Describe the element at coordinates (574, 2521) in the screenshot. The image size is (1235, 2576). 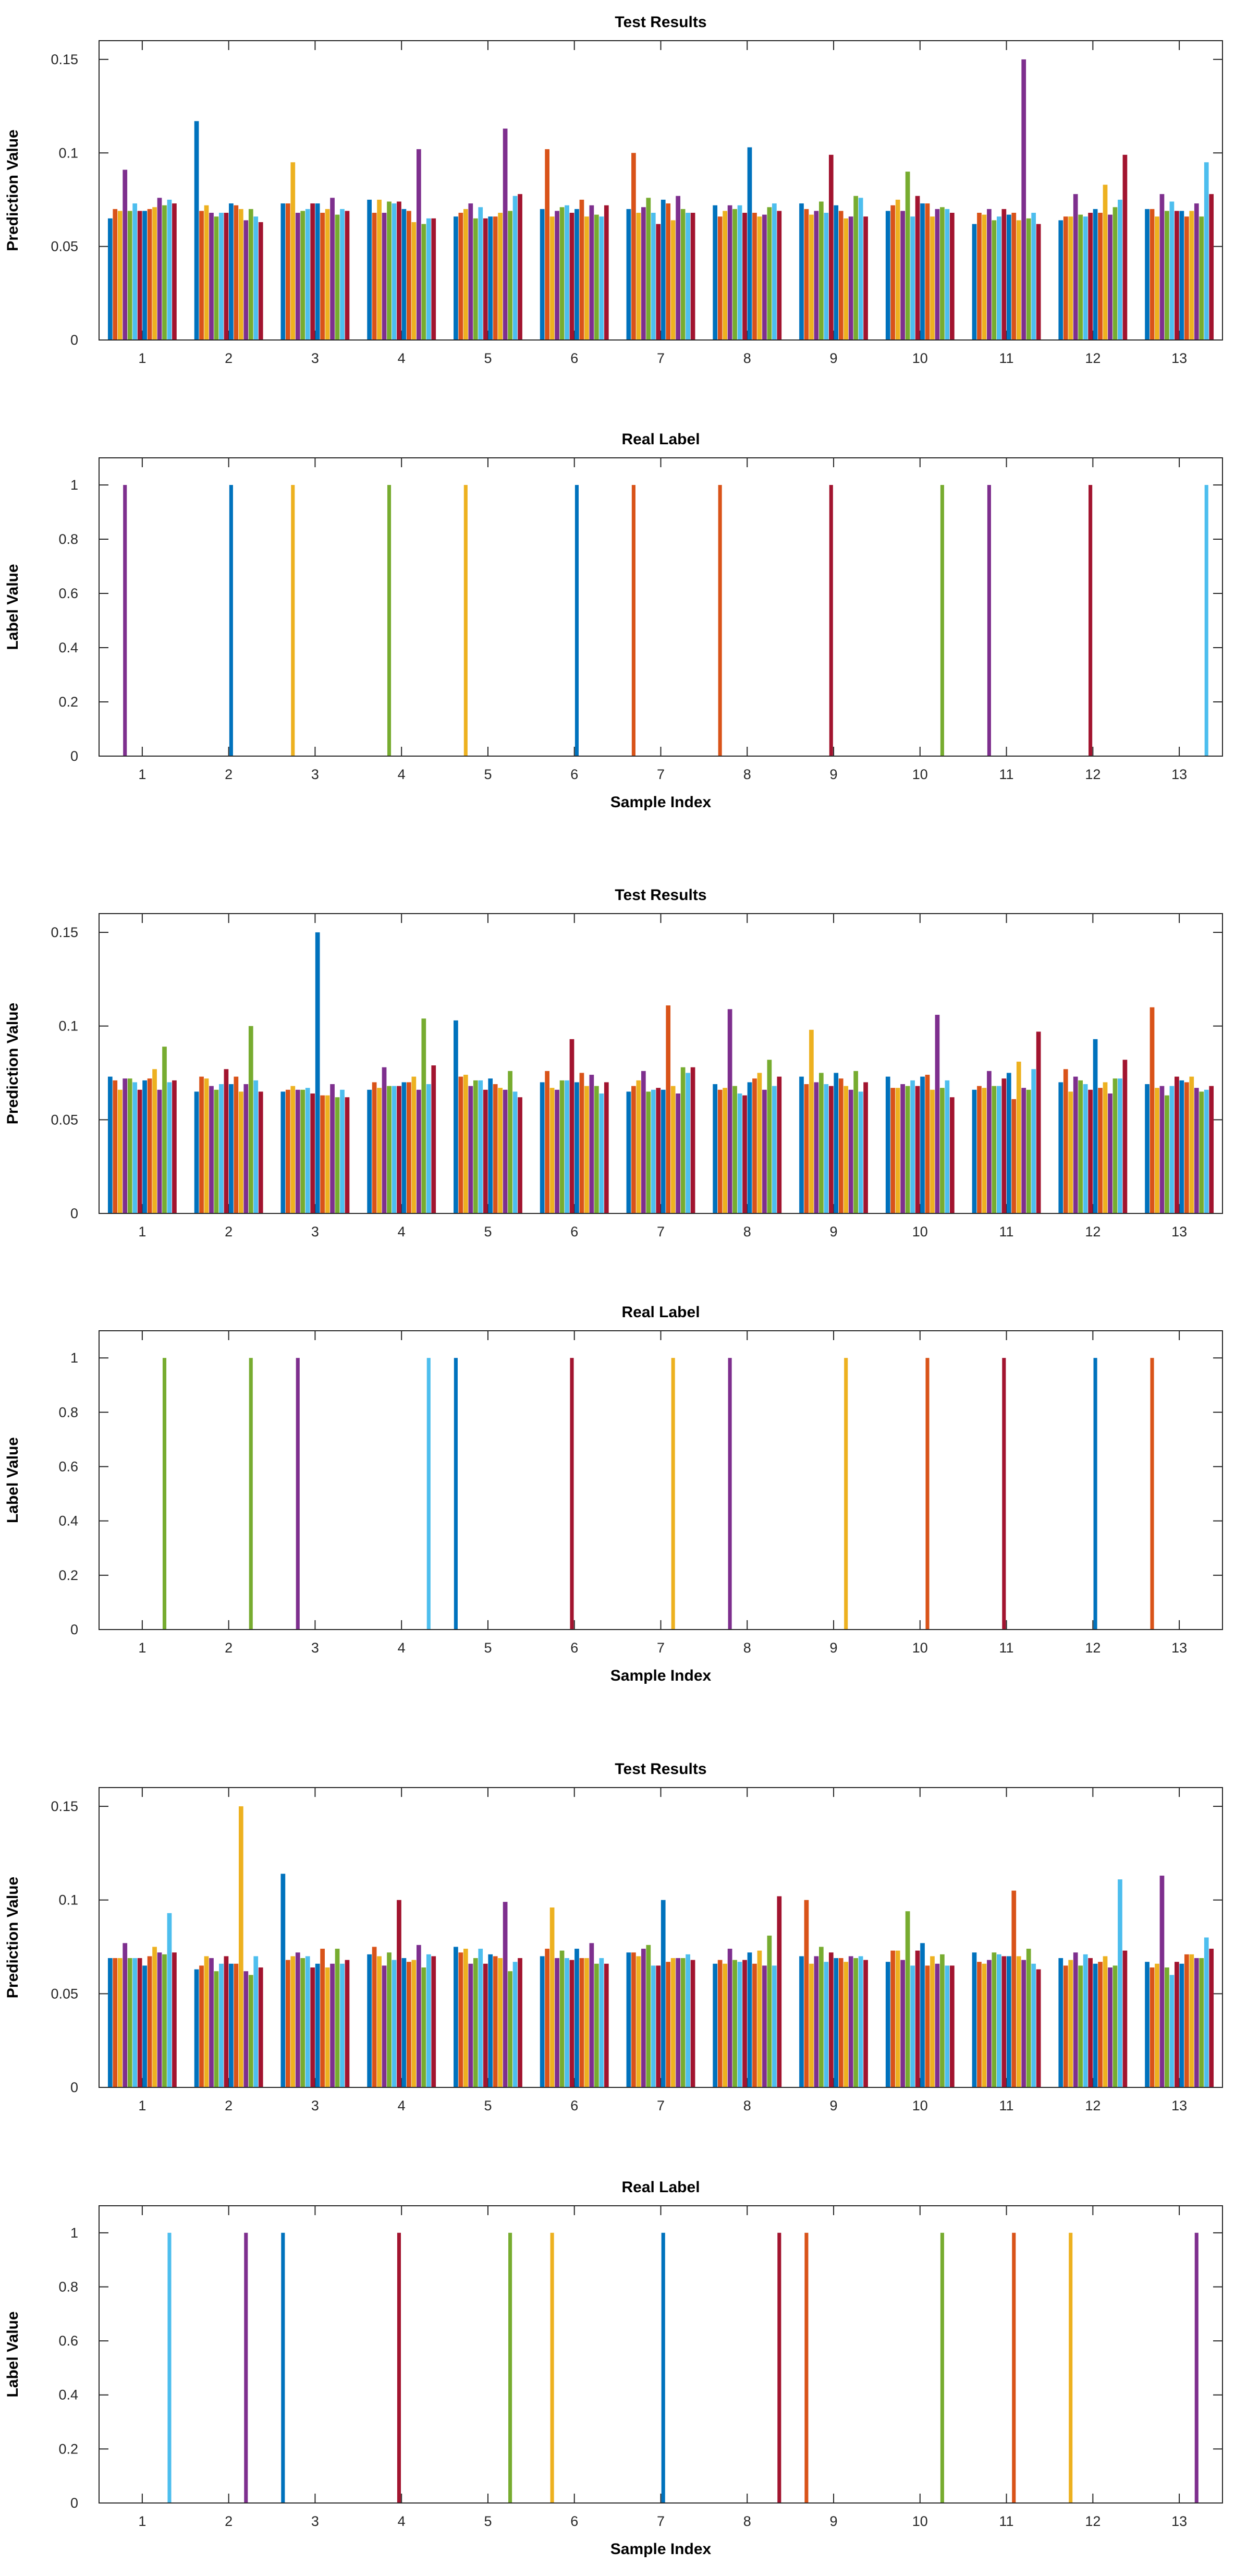
I see `x-tick-label: 6` at that location.